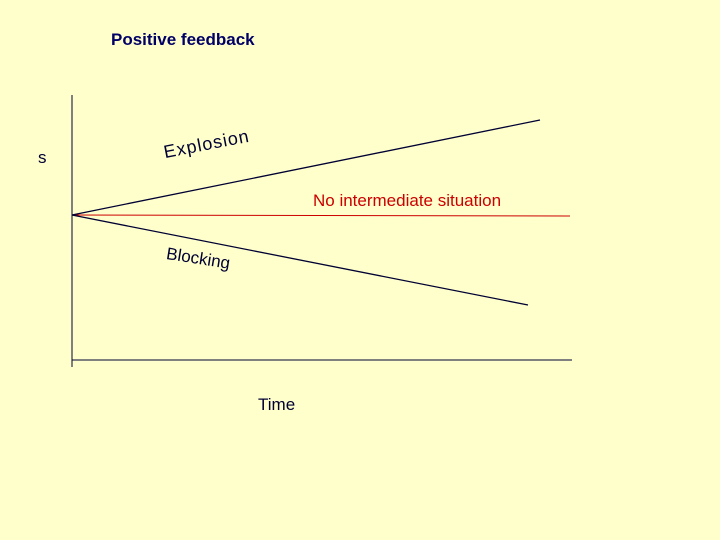 This screenshot has width=720, height=540. What do you see at coordinates (306, 167) in the screenshot?
I see `explosion-line` at bounding box center [306, 167].